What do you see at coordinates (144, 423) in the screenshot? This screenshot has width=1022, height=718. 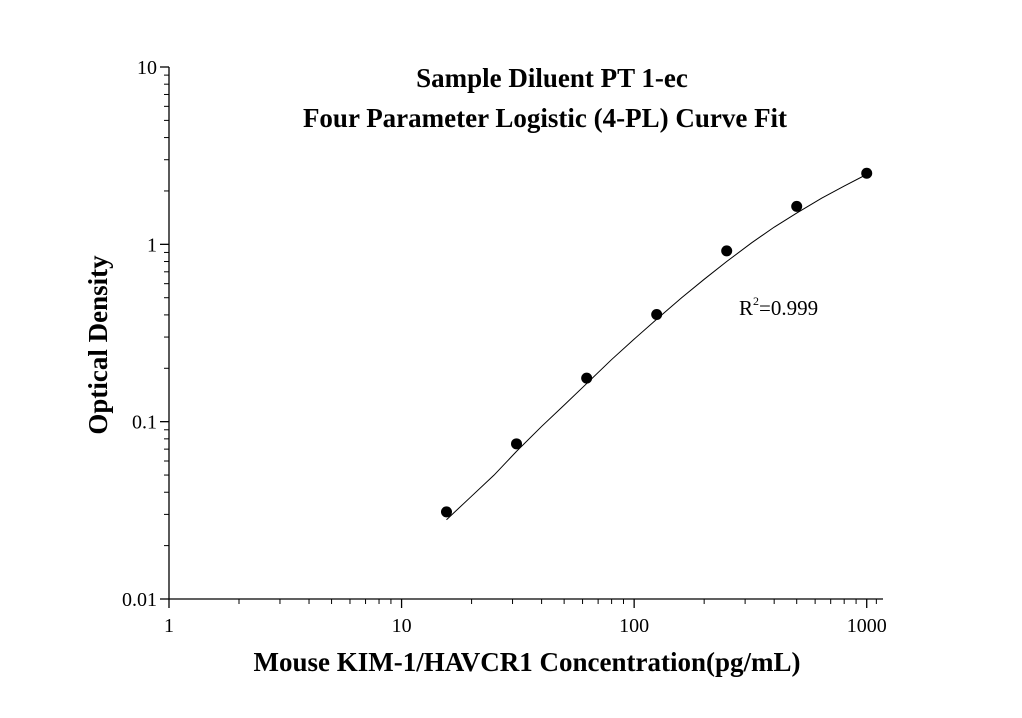 I see `y-tick-label: 0.1` at bounding box center [144, 423].